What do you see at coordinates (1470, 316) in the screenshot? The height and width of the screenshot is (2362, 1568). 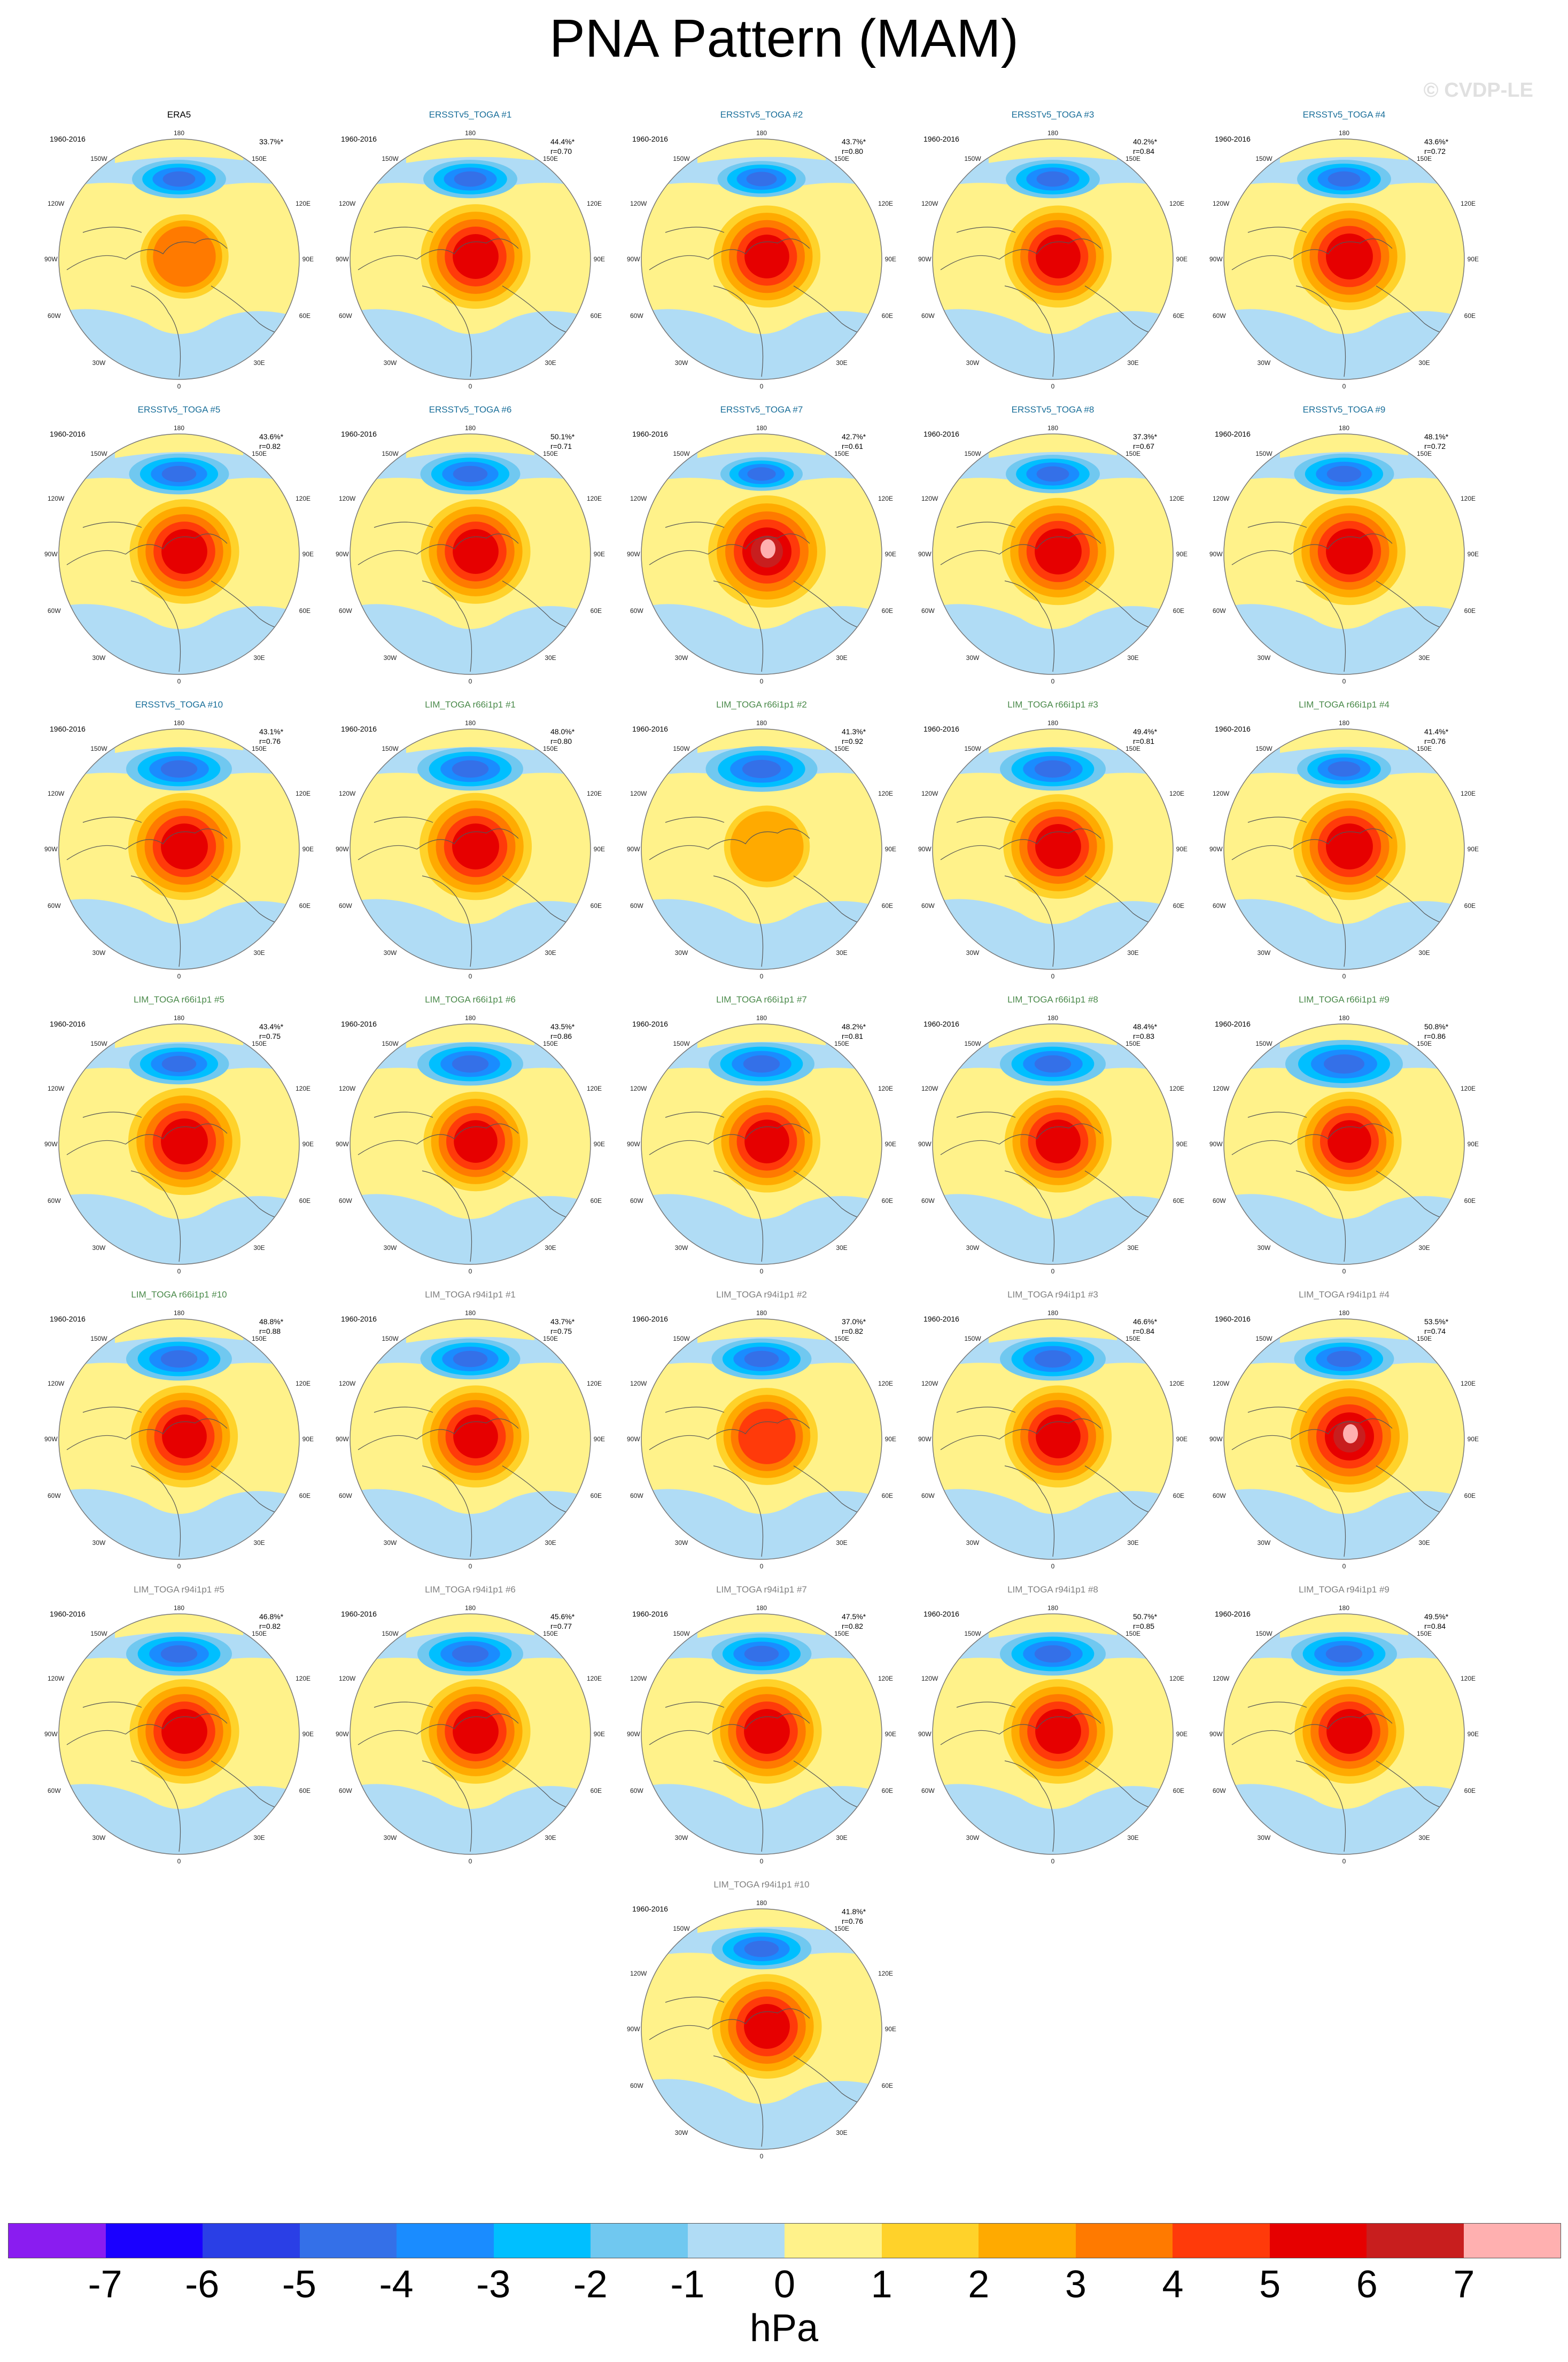 I see `longitude-label: 60E` at bounding box center [1470, 316].